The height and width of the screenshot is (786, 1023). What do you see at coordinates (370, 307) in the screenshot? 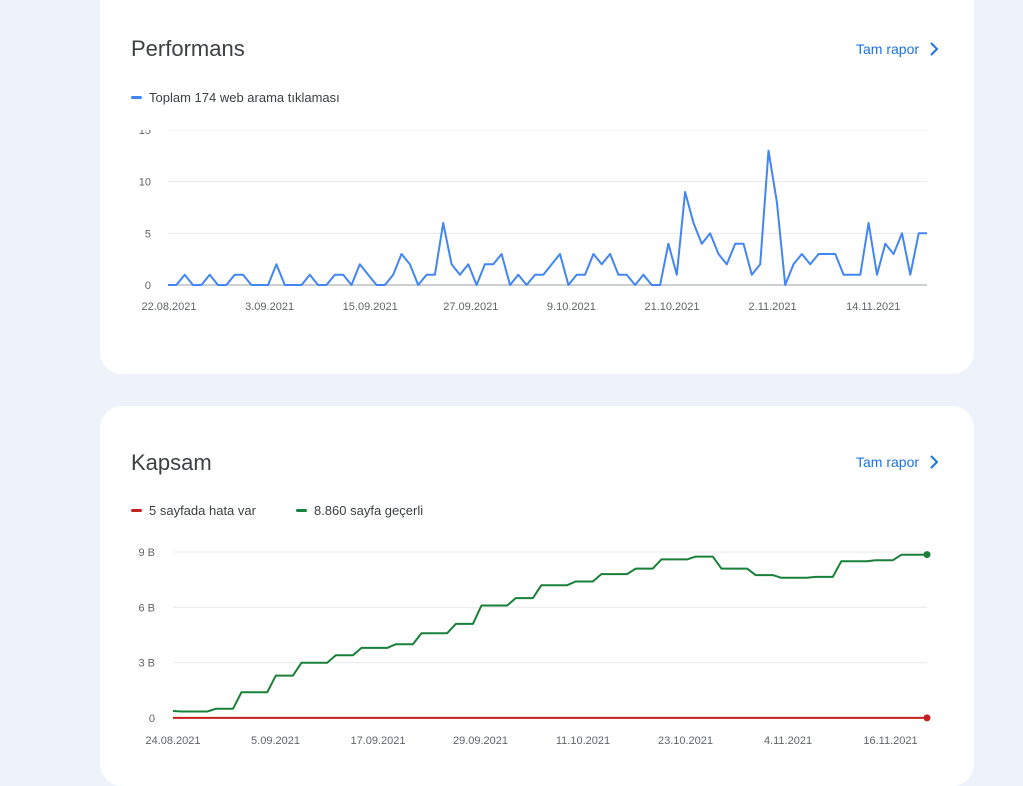
I see `x-tick-label: 15.09.2021` at bounding box center [370, 307].